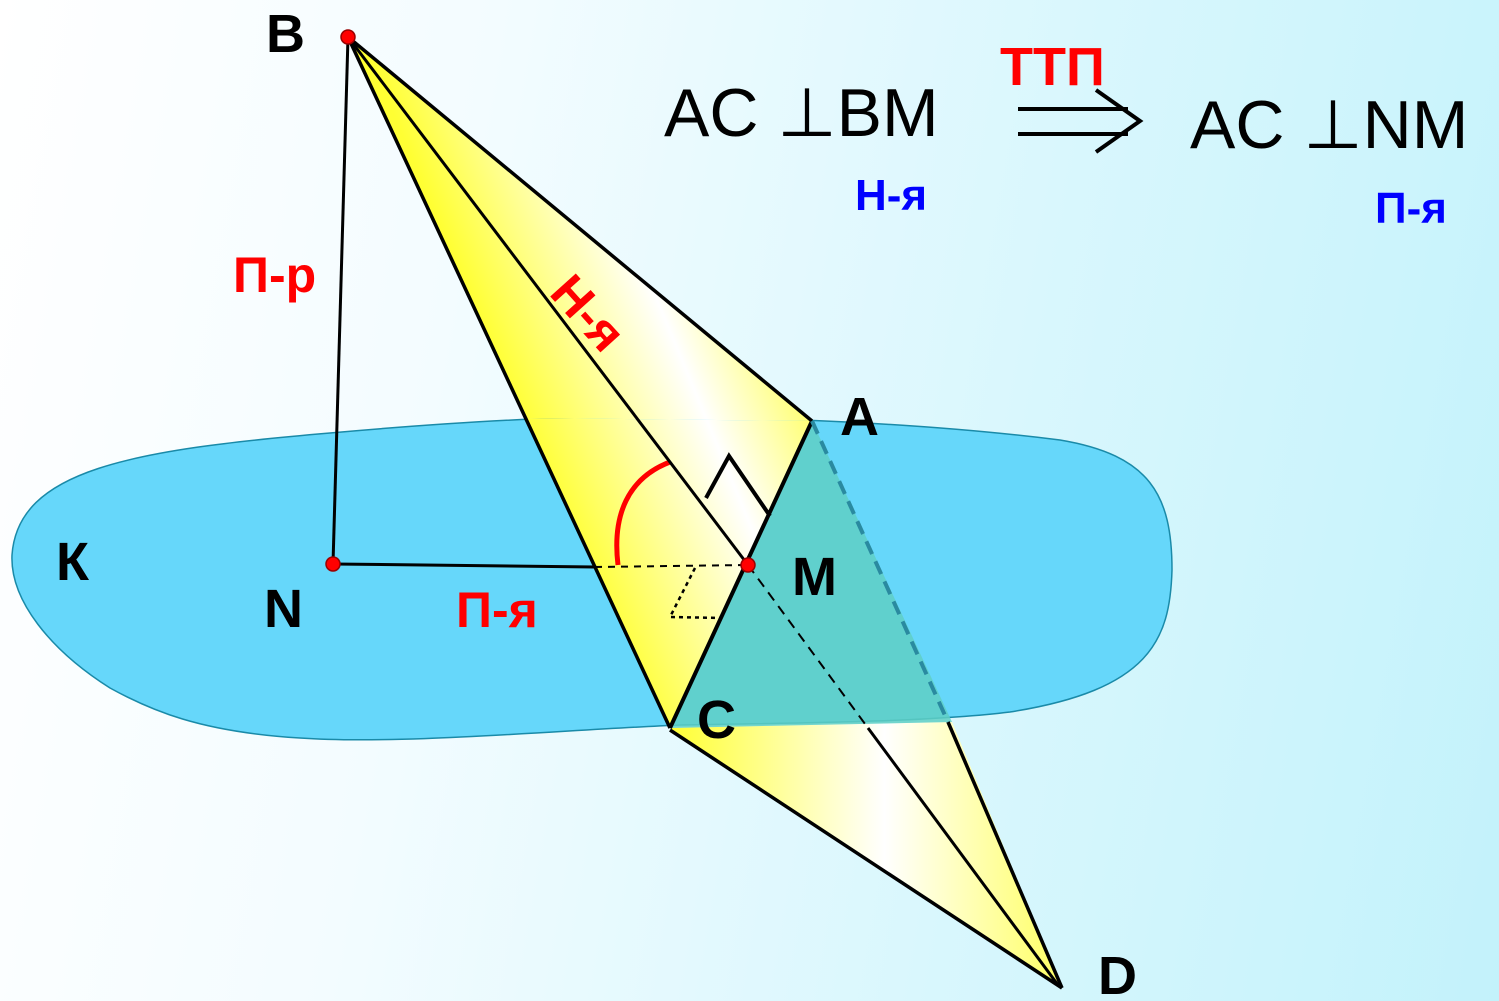  Describe the element at coordinates (333, 564) in the screenshot. I see `point-n-dot` at that location.